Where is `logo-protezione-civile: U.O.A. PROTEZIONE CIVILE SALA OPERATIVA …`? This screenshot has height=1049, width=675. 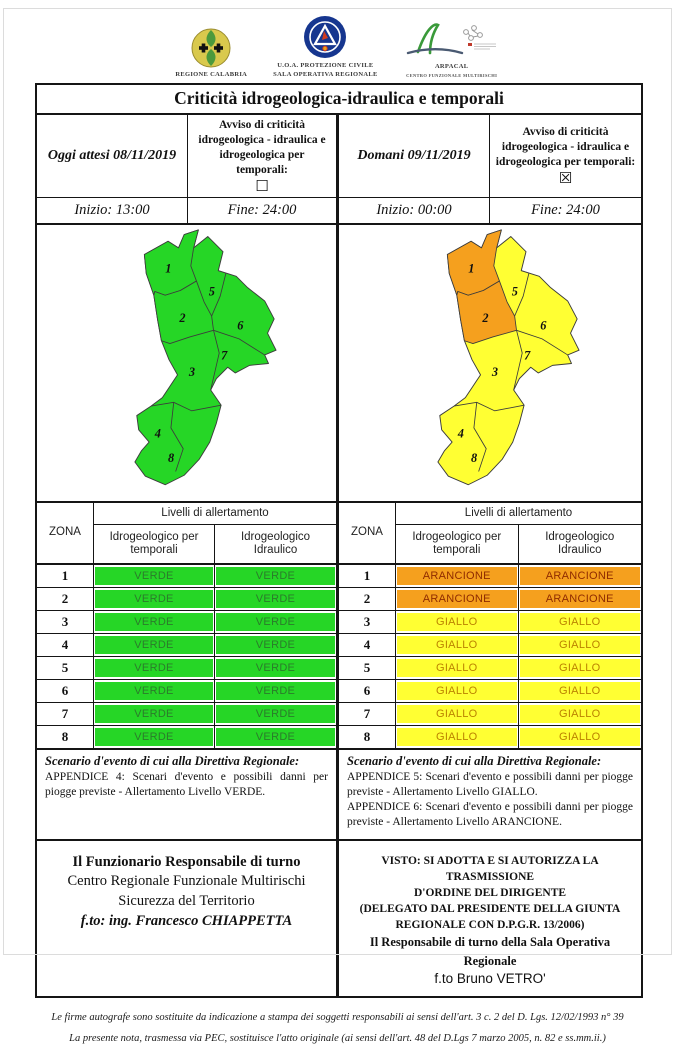
logo-protezione-civile: U.O.A. PROTEZIONE CIVILE SALA OPERATIVA … is located at coordinates (325, 46).